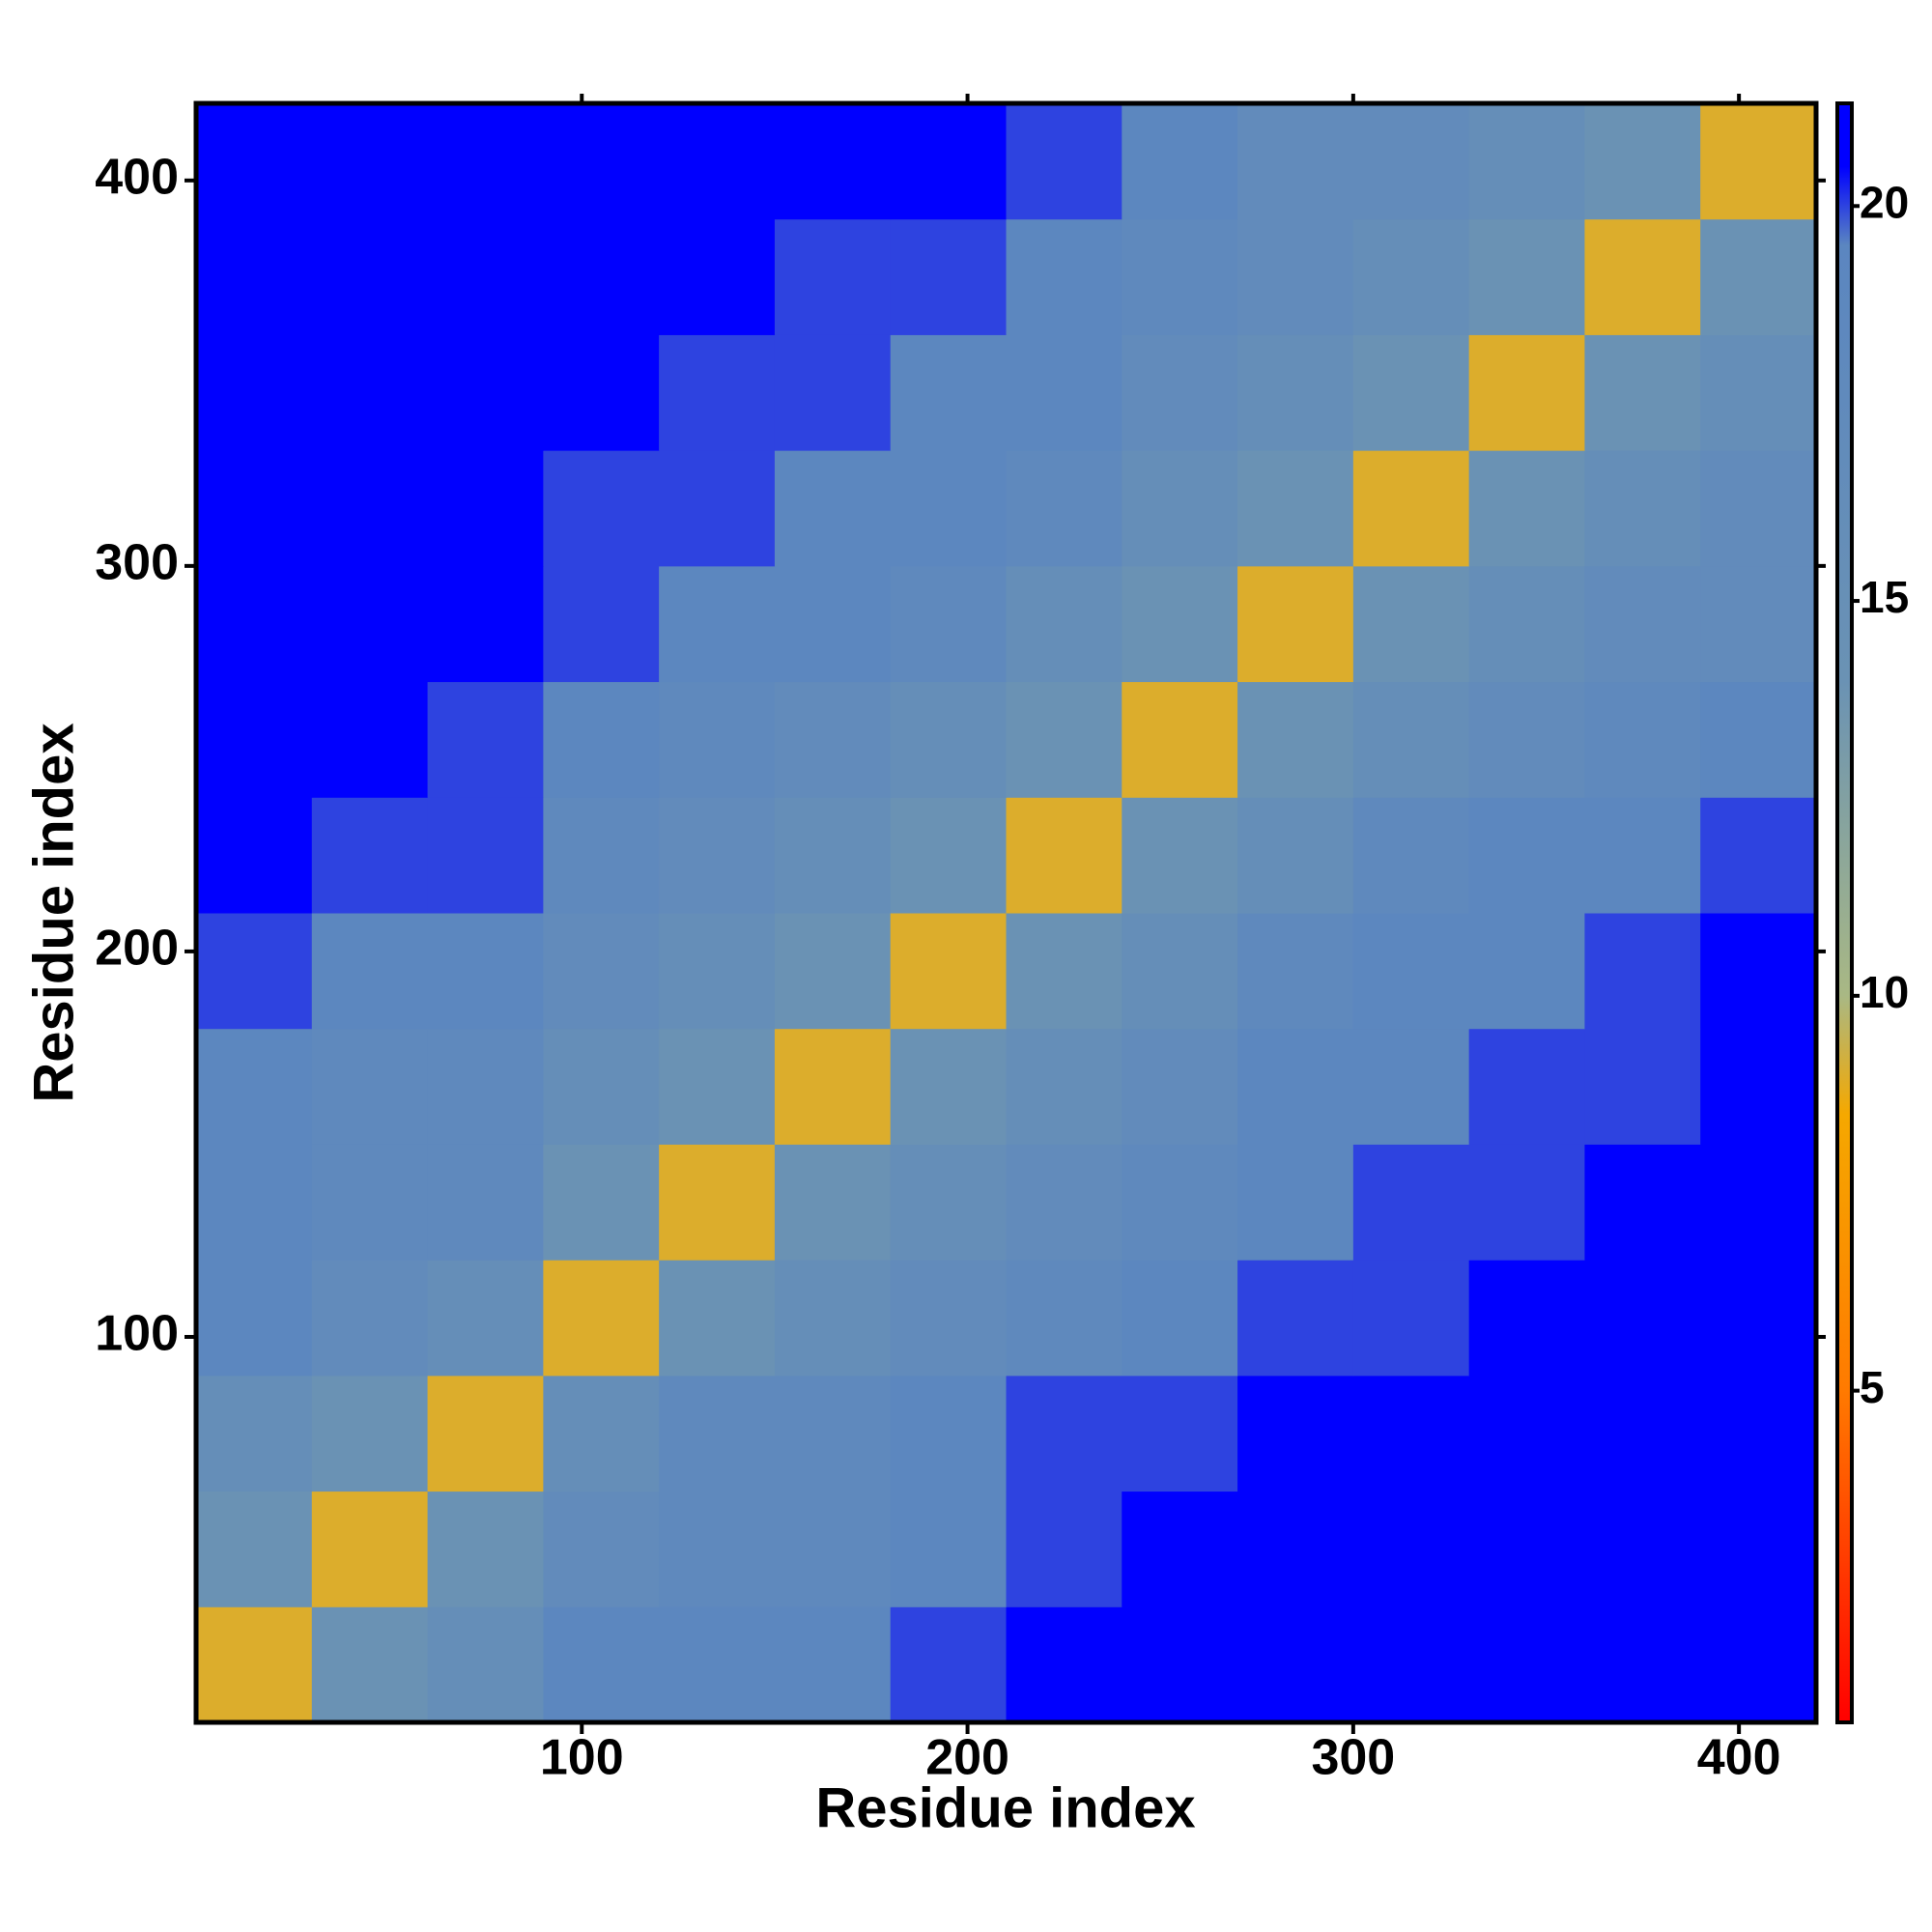 Image resolution: width=1932 pixels, height=1932 pixels. I want to click on y-tick-label: 200, so click(137, 949).